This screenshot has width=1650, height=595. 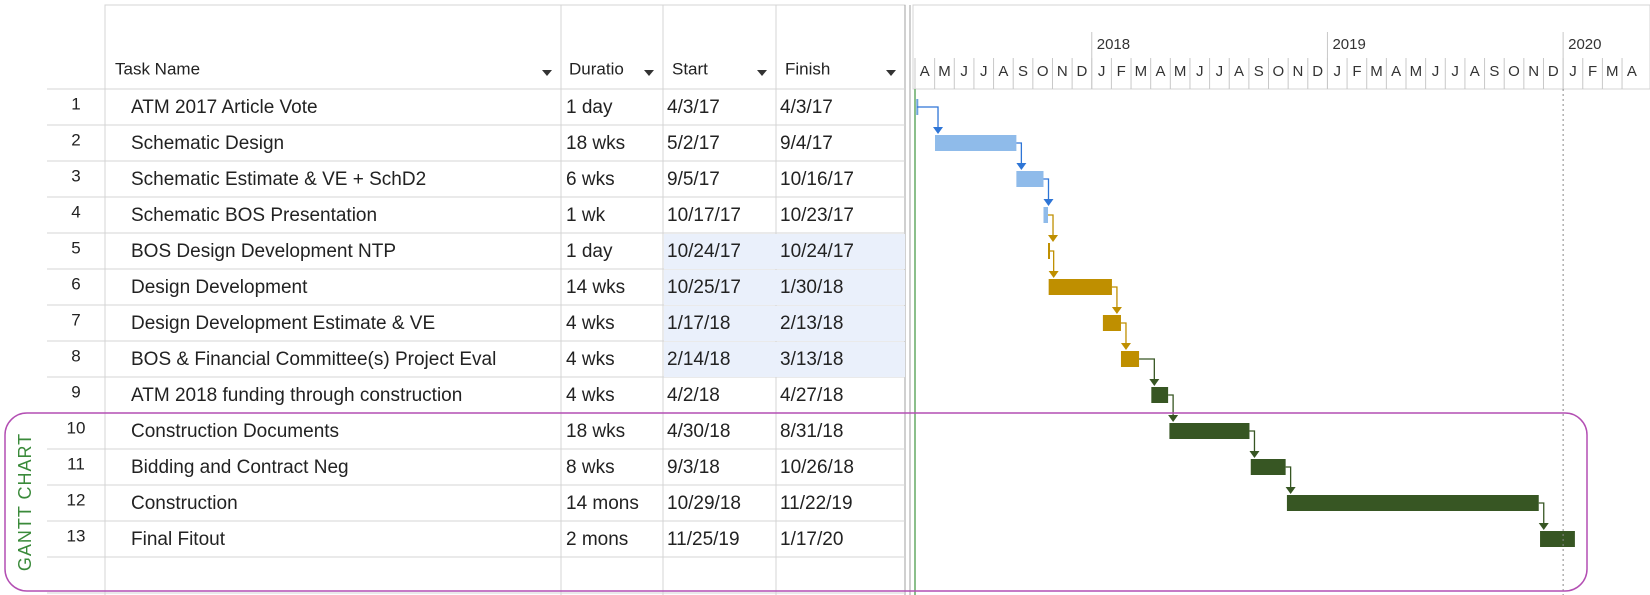 What do you see at coordinates (811, 359) in the screenshot?
I see `finish: 3/13/18` at bounding box center [811, 359].